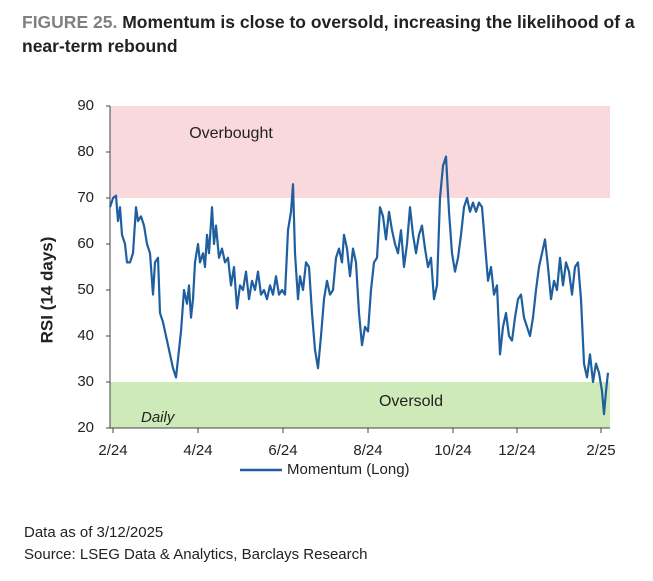  Describe the element at coordinates (158, 417) in the screenshot. I see `annotation: Daily` at that location.